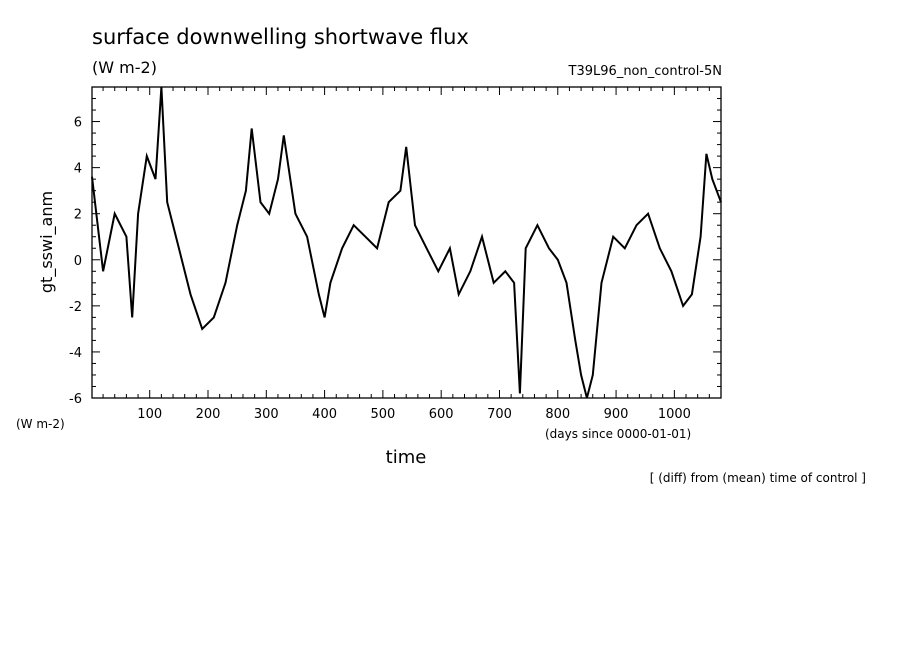 This screenshot has width=904, height=654. Describe the element at coordinates (40, 424) in the screenshot. I see `y-axis-units: (W m-2)` at that location.